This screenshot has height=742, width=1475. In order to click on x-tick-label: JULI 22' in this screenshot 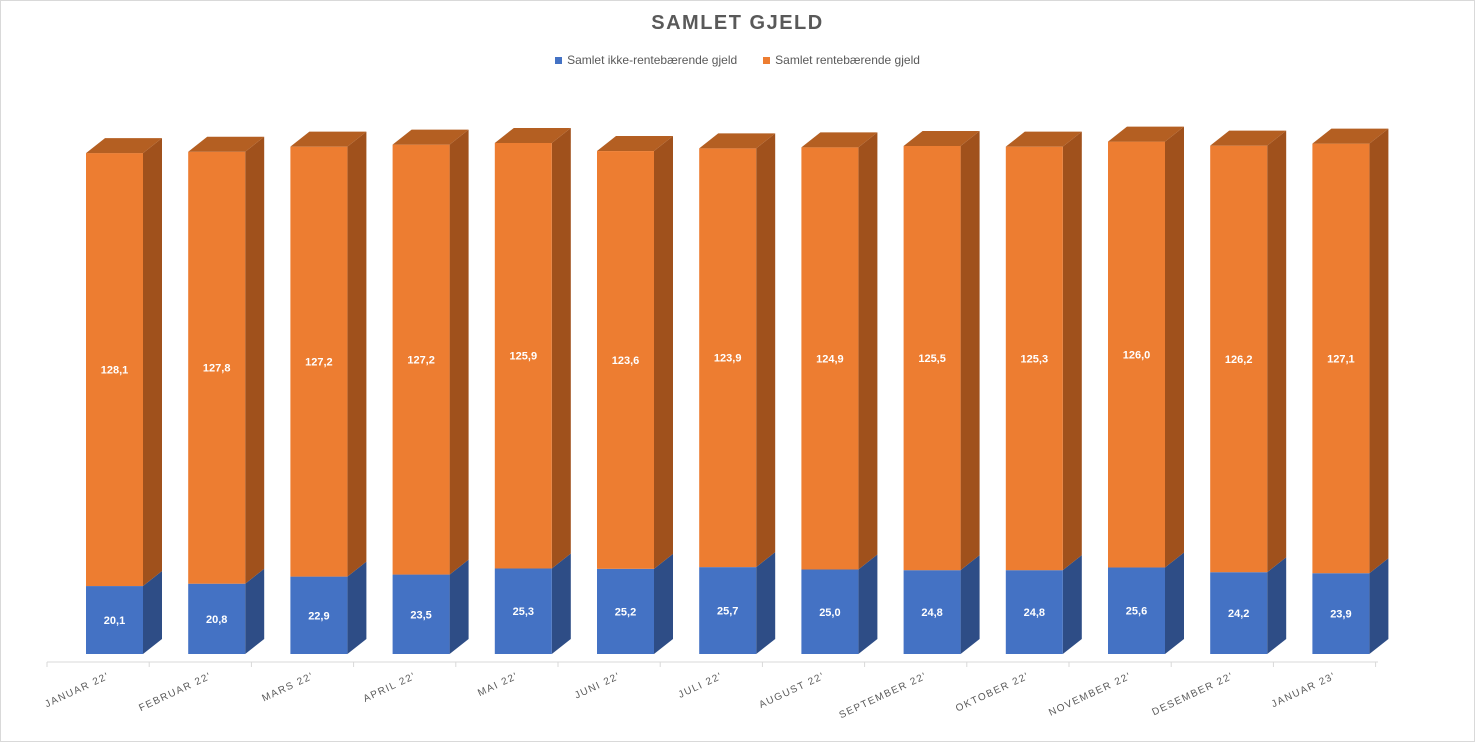, I will do `click(701, 686)`.